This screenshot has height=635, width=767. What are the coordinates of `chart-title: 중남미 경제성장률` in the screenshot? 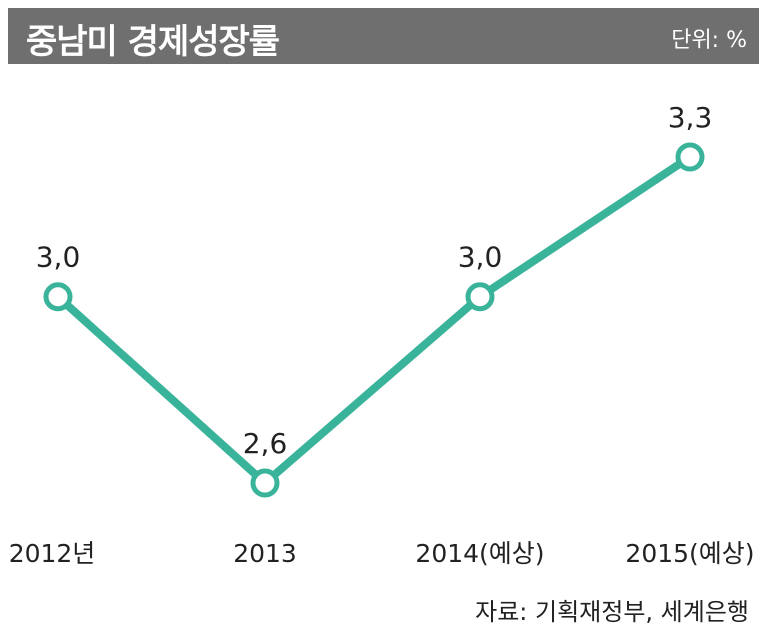 It's located at (153, 42).